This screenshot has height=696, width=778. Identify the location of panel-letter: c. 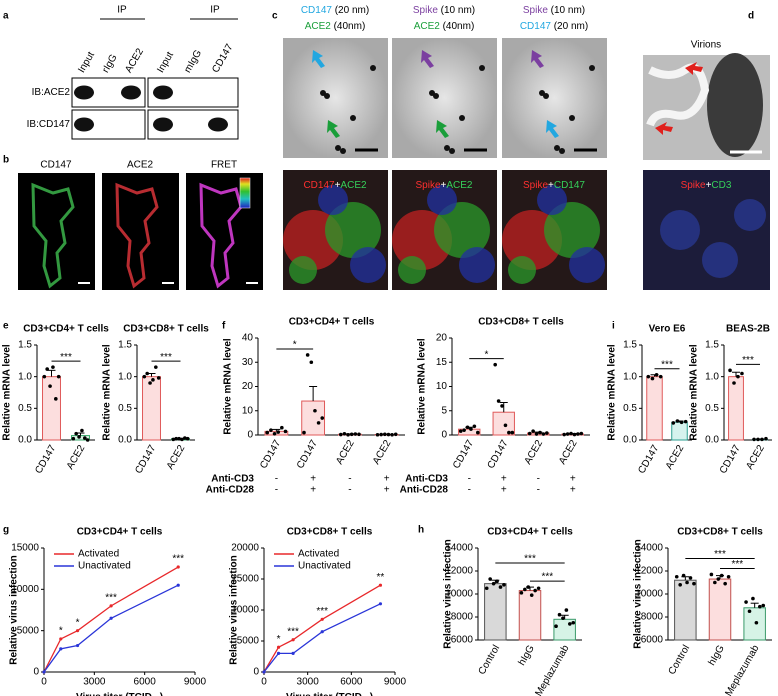
(275, 16).